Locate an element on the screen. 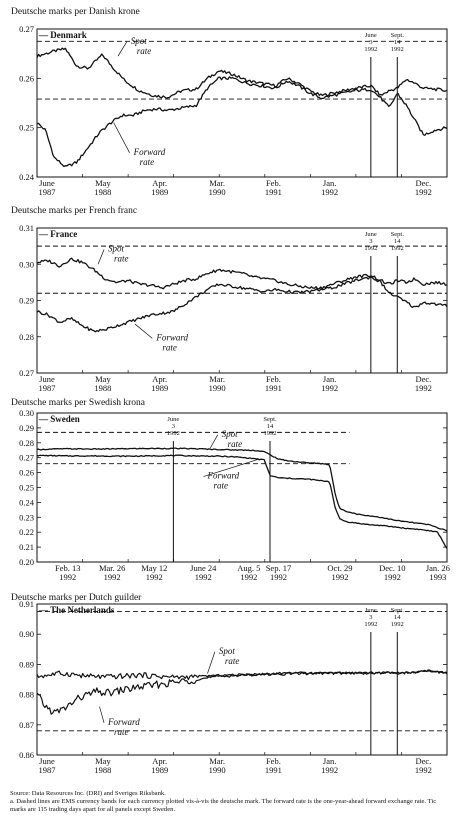  panel-title: — France is located at coordinates (57, 234).